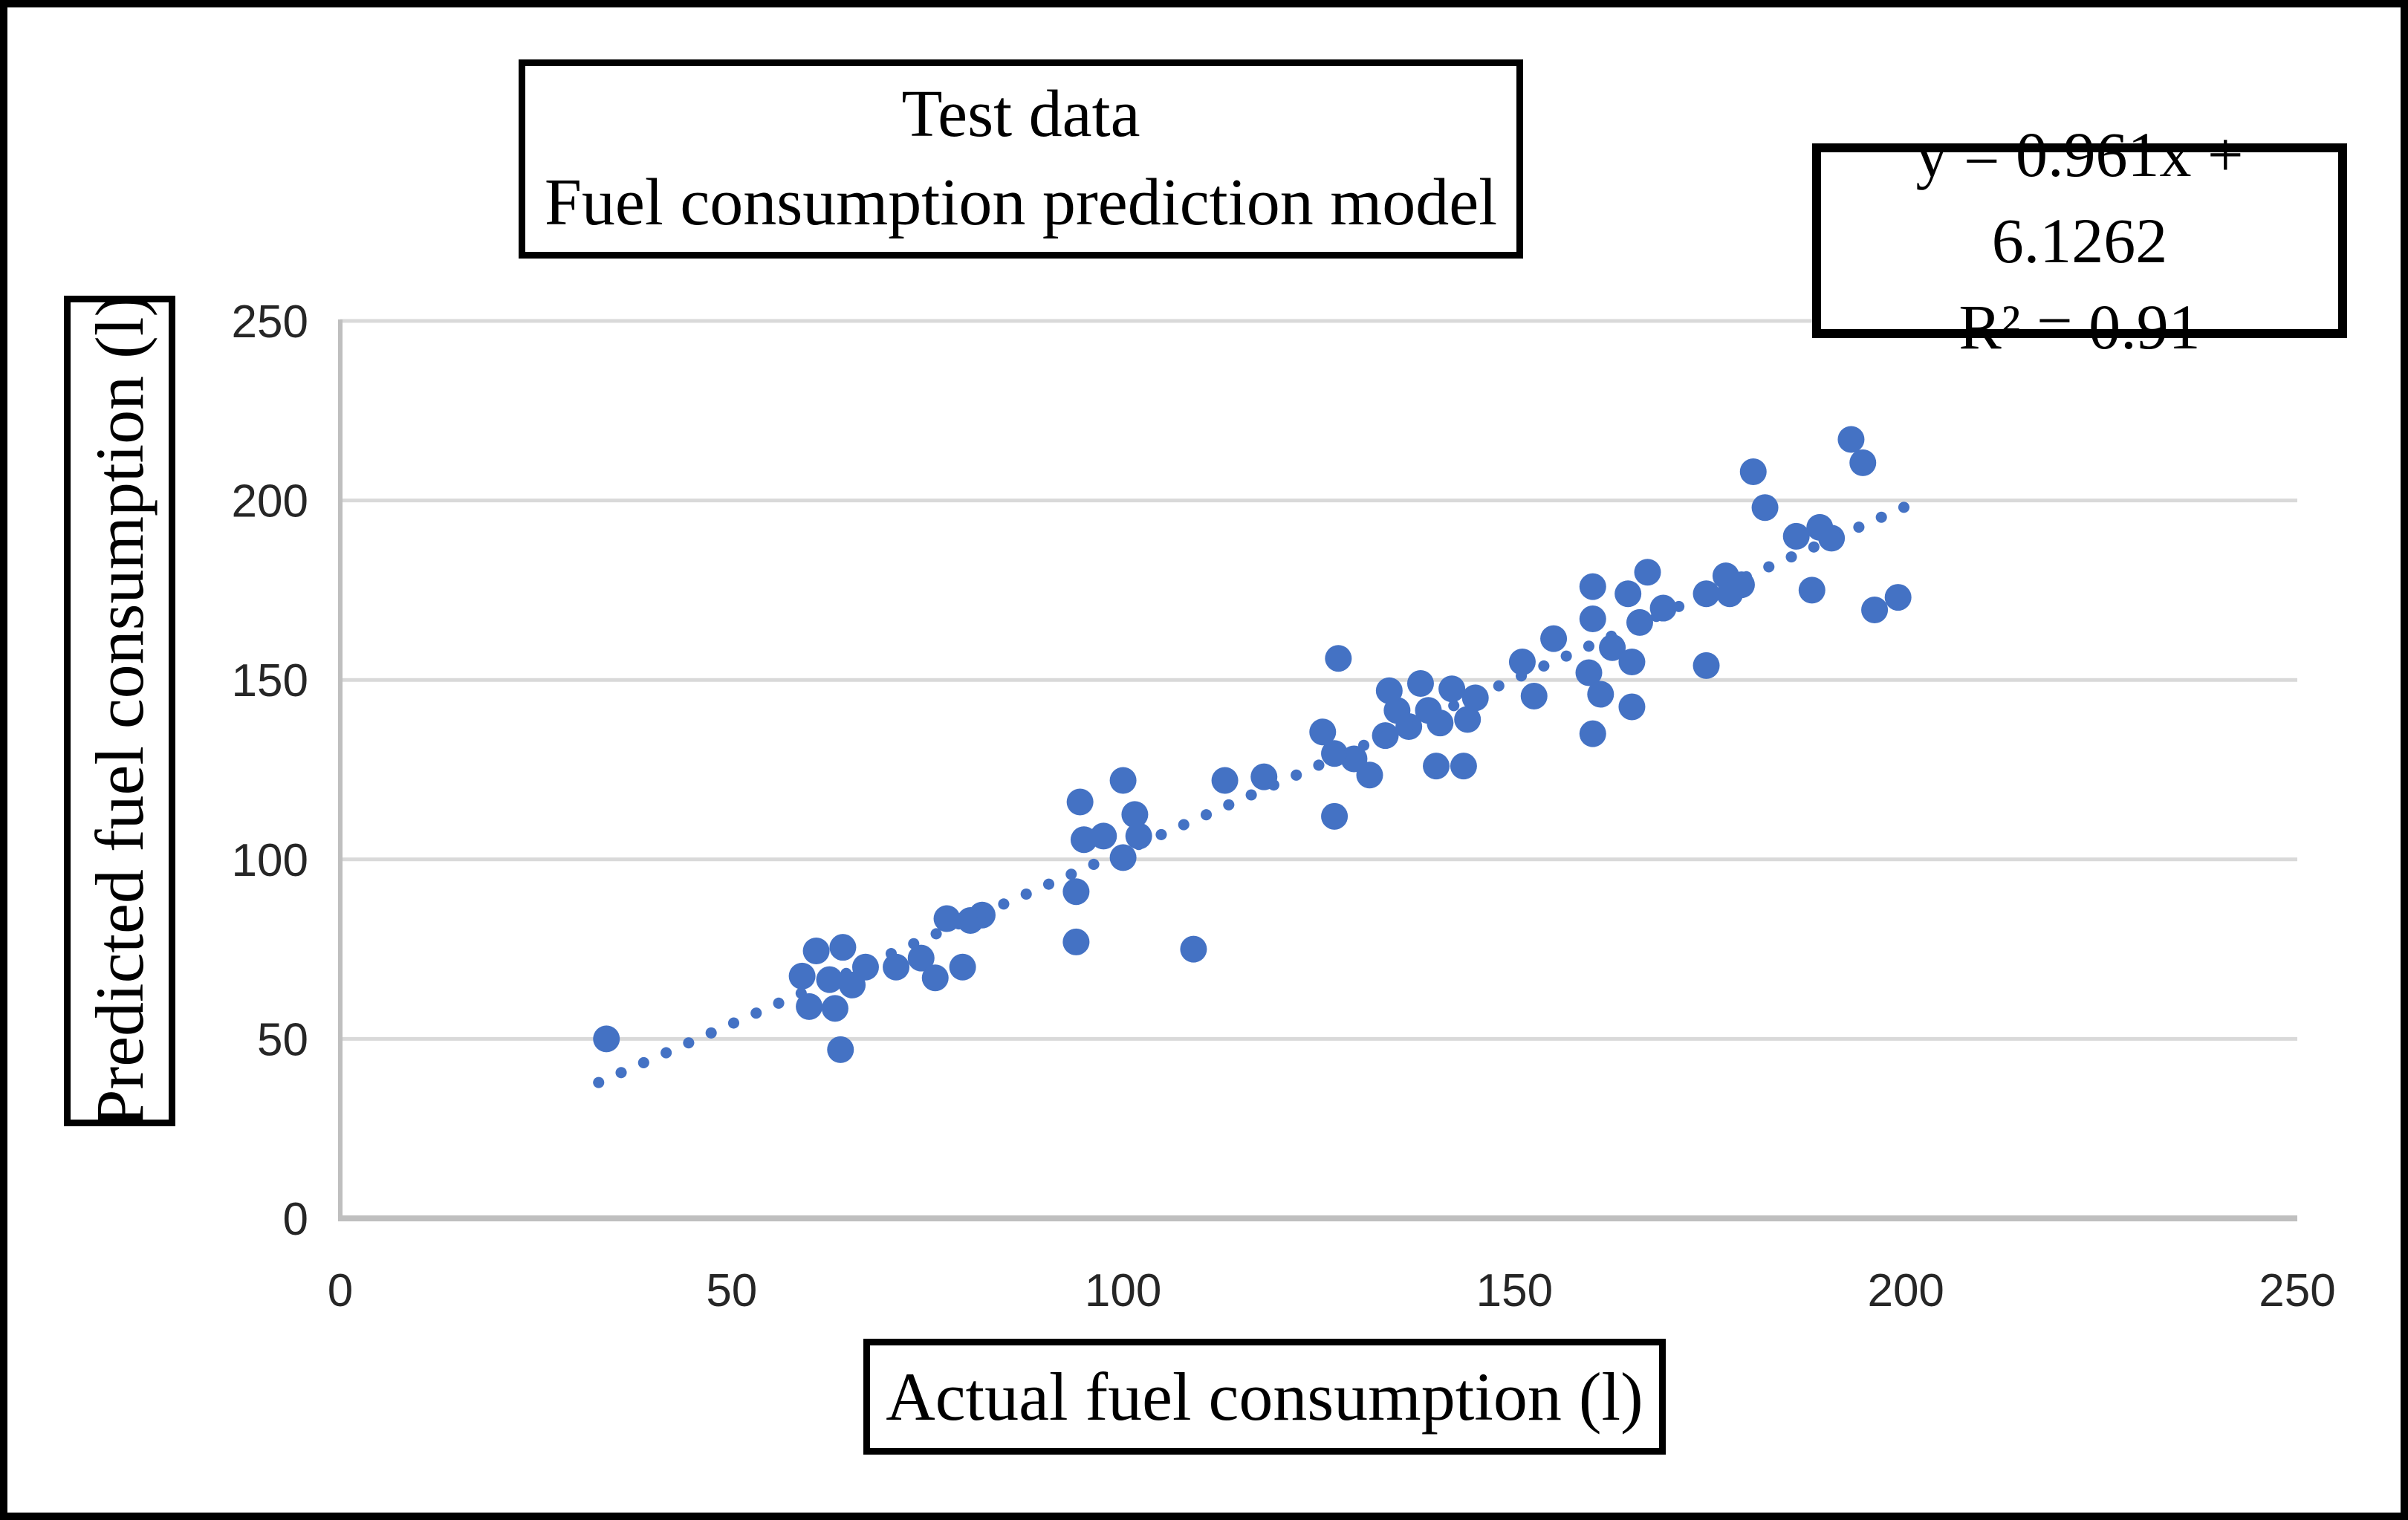 The height and width of the screenshot is (1520, 2408). Describe the element at coordinates (2297, 1290) in the screenshot. I see `x-tick-label-250: 250` at that location.